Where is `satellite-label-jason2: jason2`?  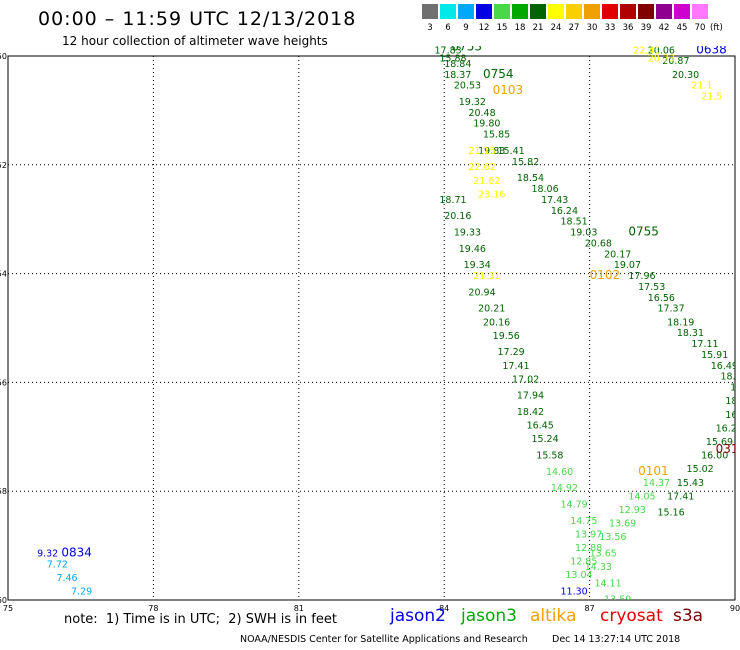
satellite-label-jason2: jason2 is located at coordinates (418, 616).